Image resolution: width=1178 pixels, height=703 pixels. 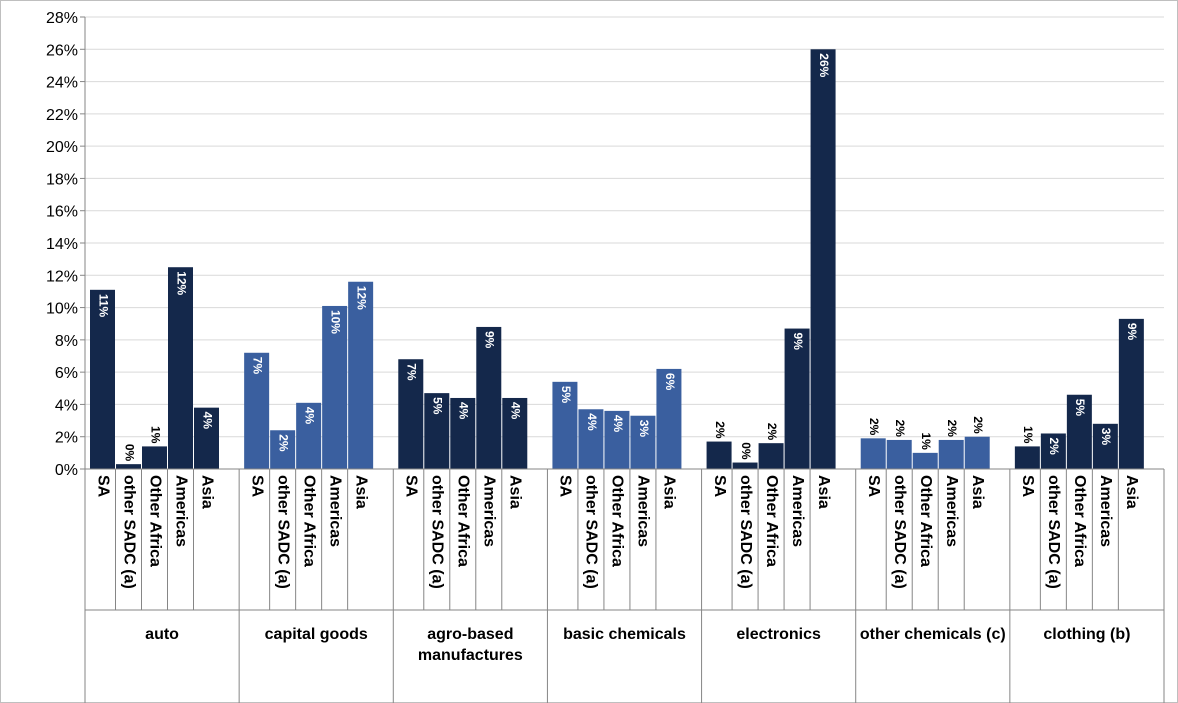 What do you see at coordinates (66, 405) in the screenshot?
I see `y-tick-label: 4%` at bounding box center [66, 405].